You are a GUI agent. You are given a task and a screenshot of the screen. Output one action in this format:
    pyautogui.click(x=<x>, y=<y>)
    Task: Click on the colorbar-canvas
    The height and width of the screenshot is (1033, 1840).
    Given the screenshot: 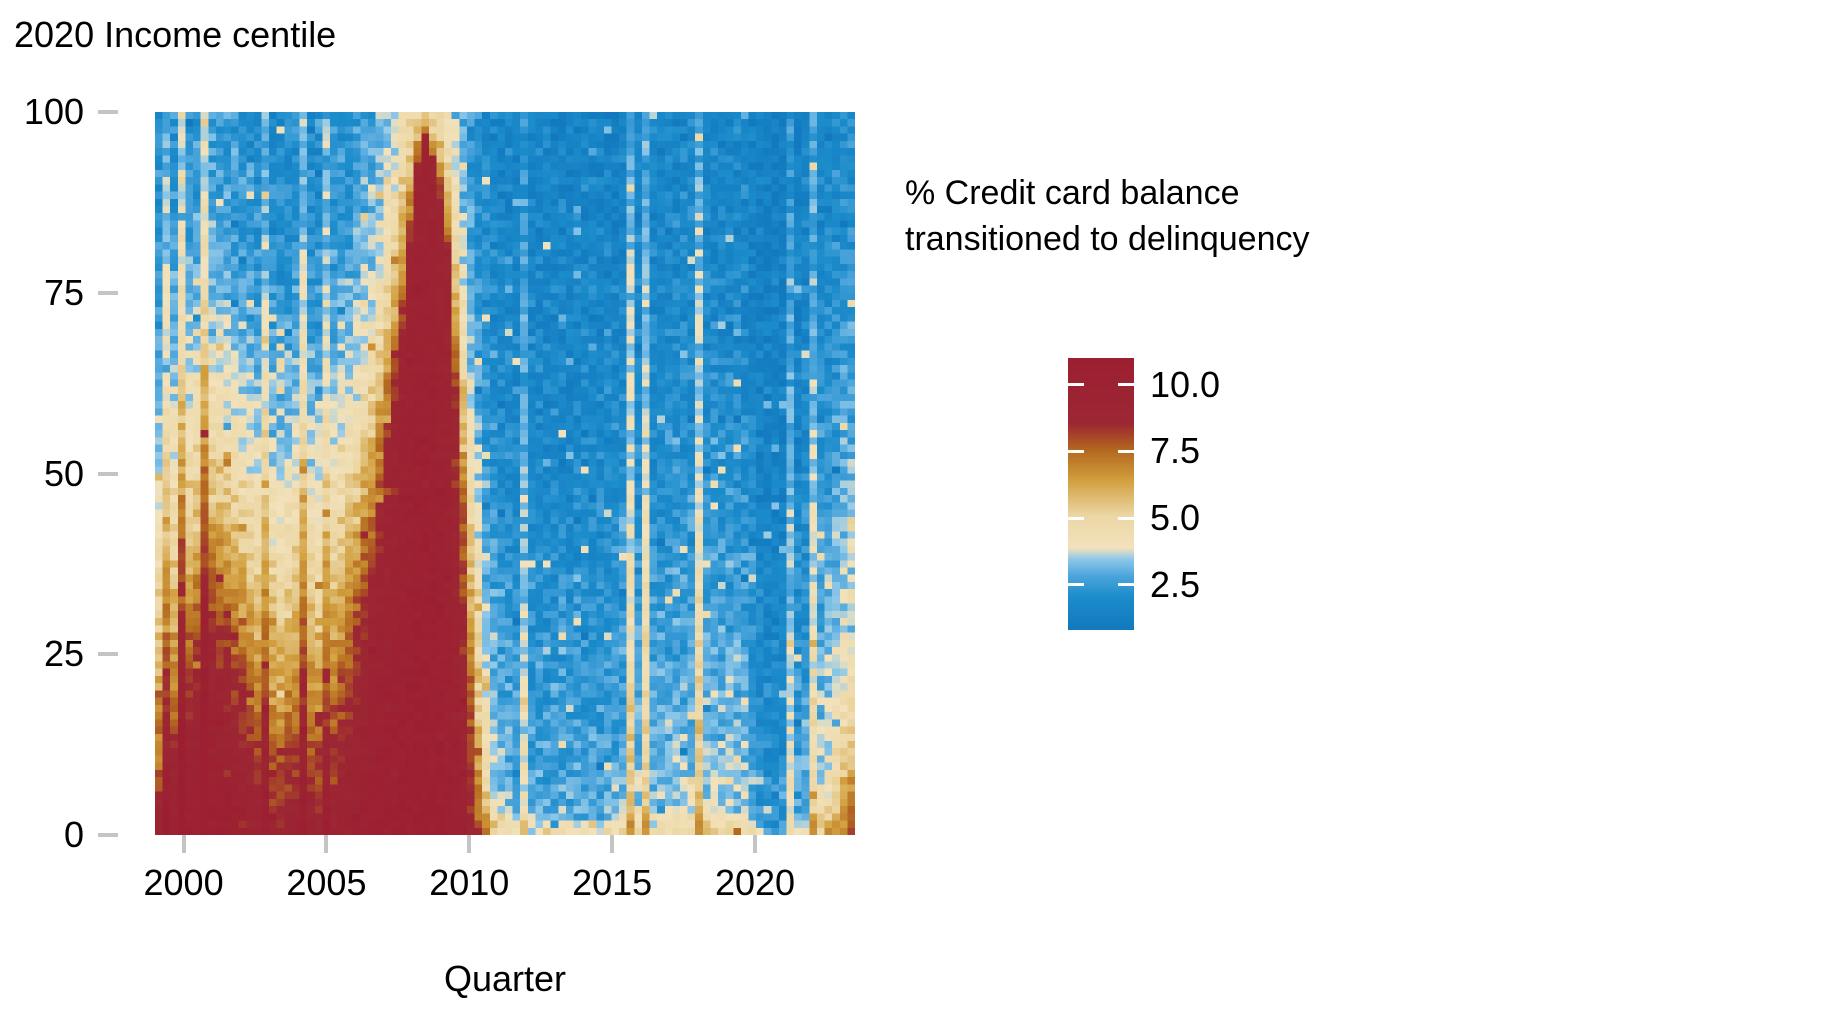 What is the action you would take?
    pyautogui.click(x=1101, y=494)
    